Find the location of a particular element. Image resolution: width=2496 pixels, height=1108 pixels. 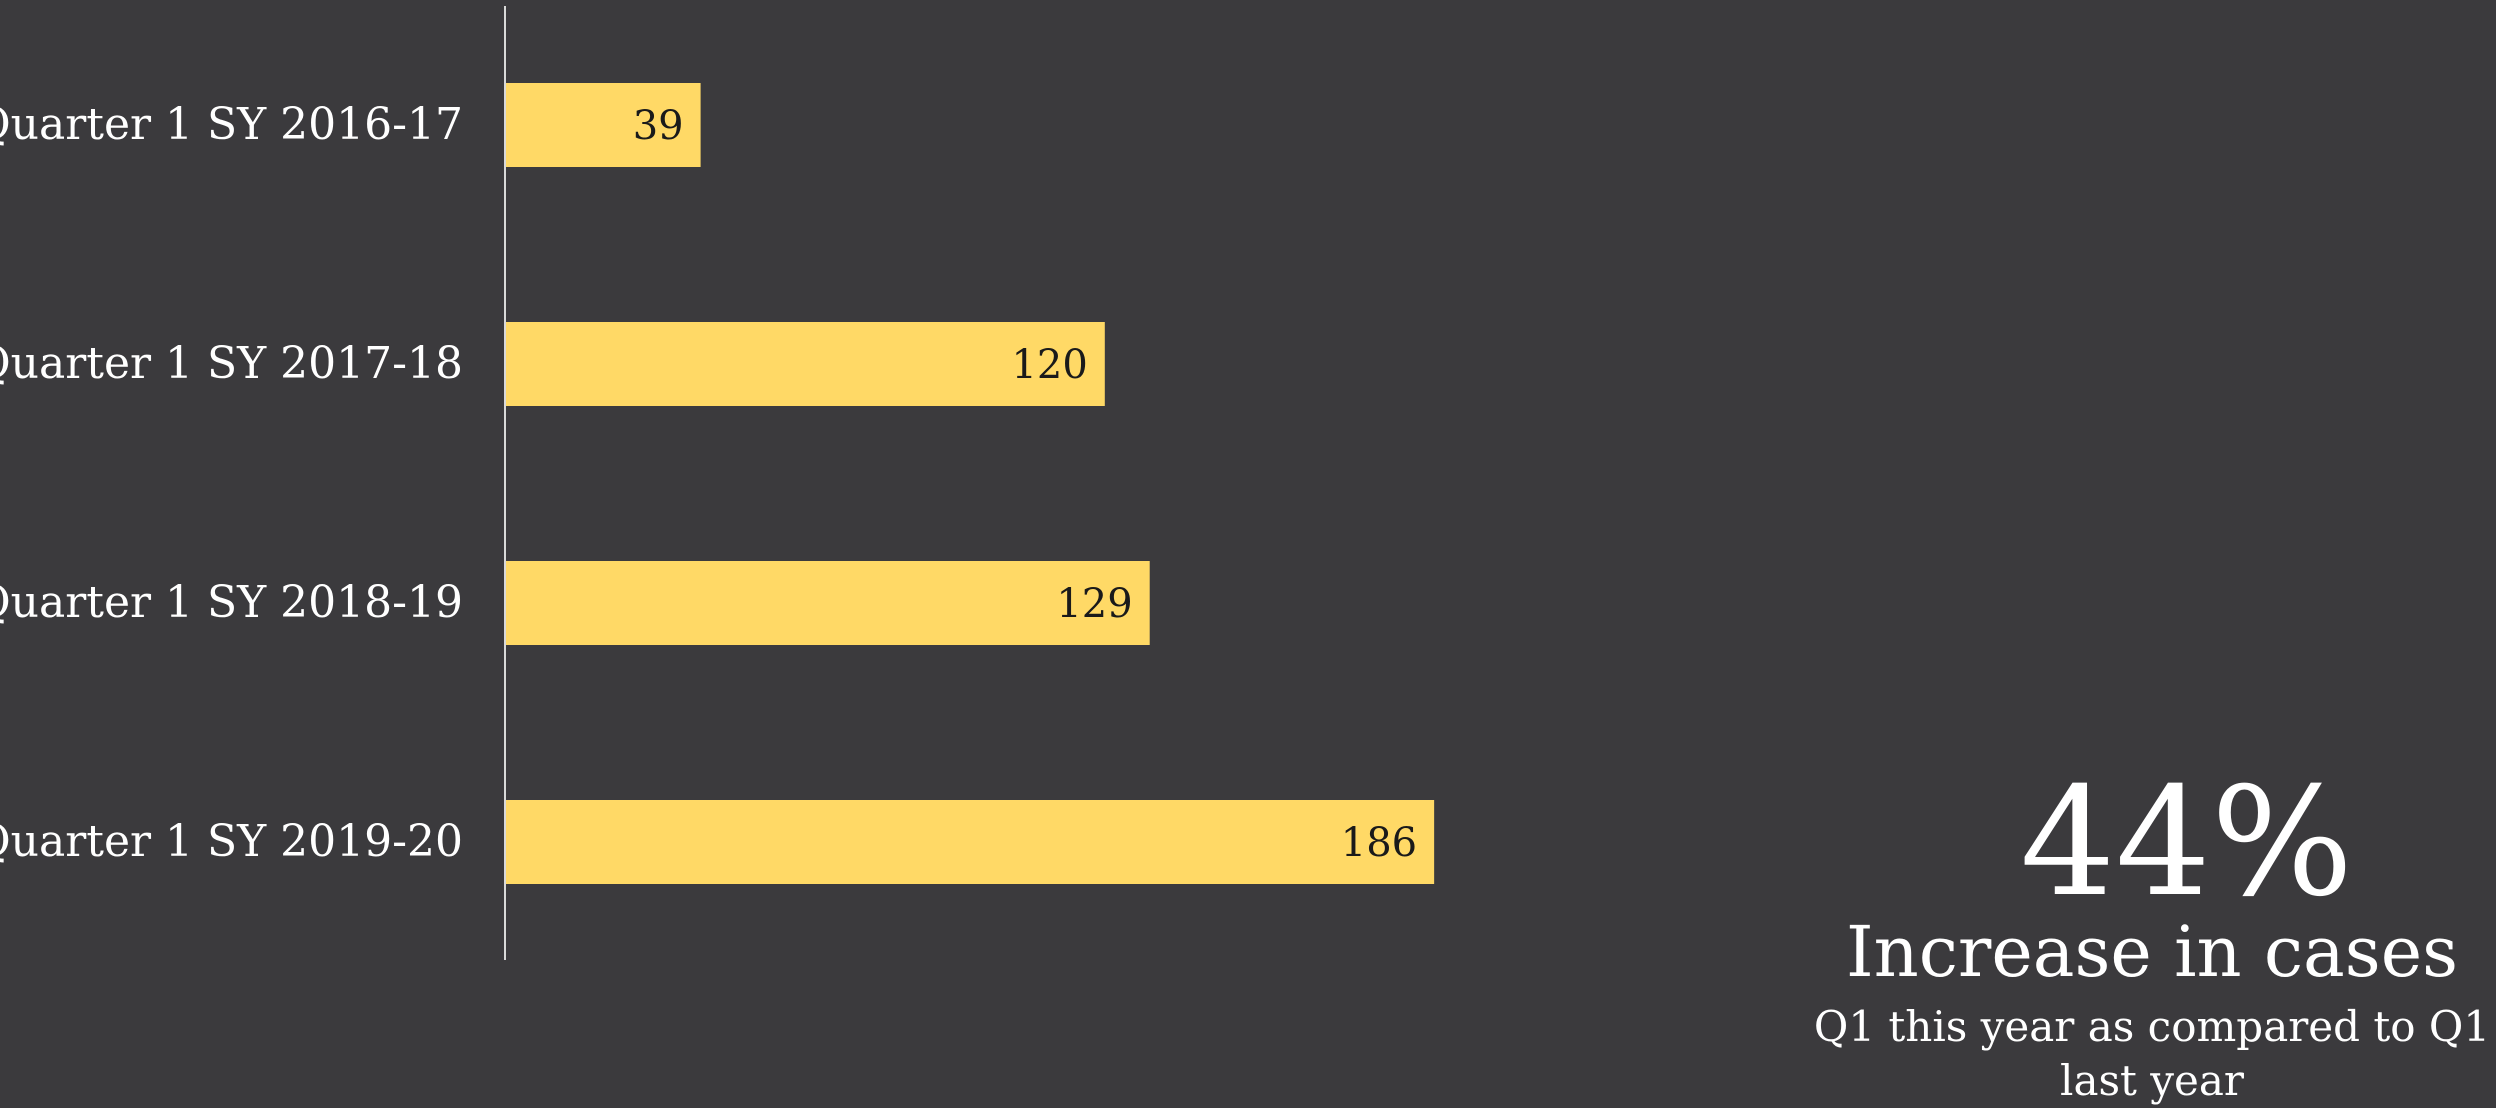

bar-value-label: 39 is located at coordinates (658, 126).